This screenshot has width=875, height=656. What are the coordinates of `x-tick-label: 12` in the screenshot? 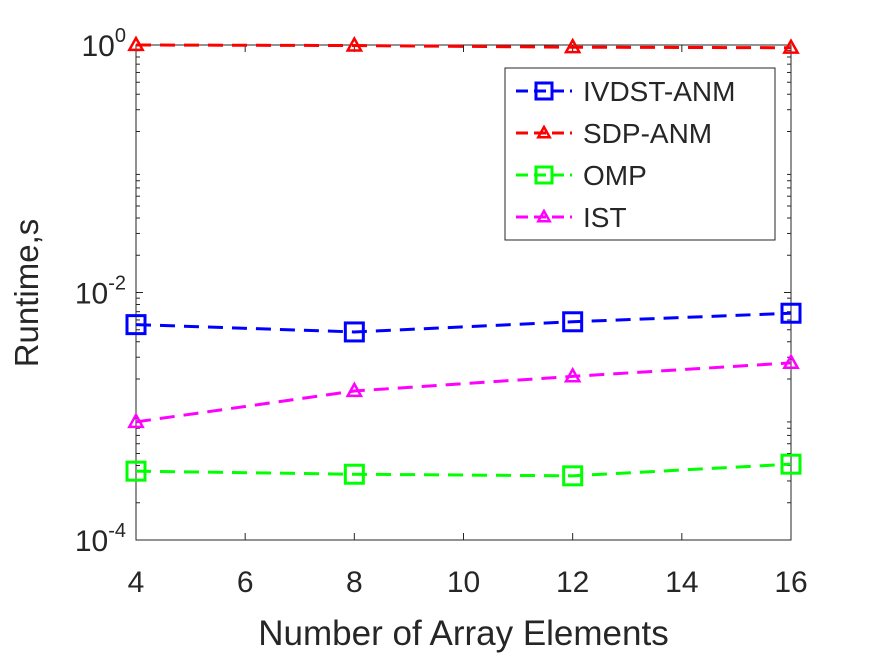 It's located at (572, 582).